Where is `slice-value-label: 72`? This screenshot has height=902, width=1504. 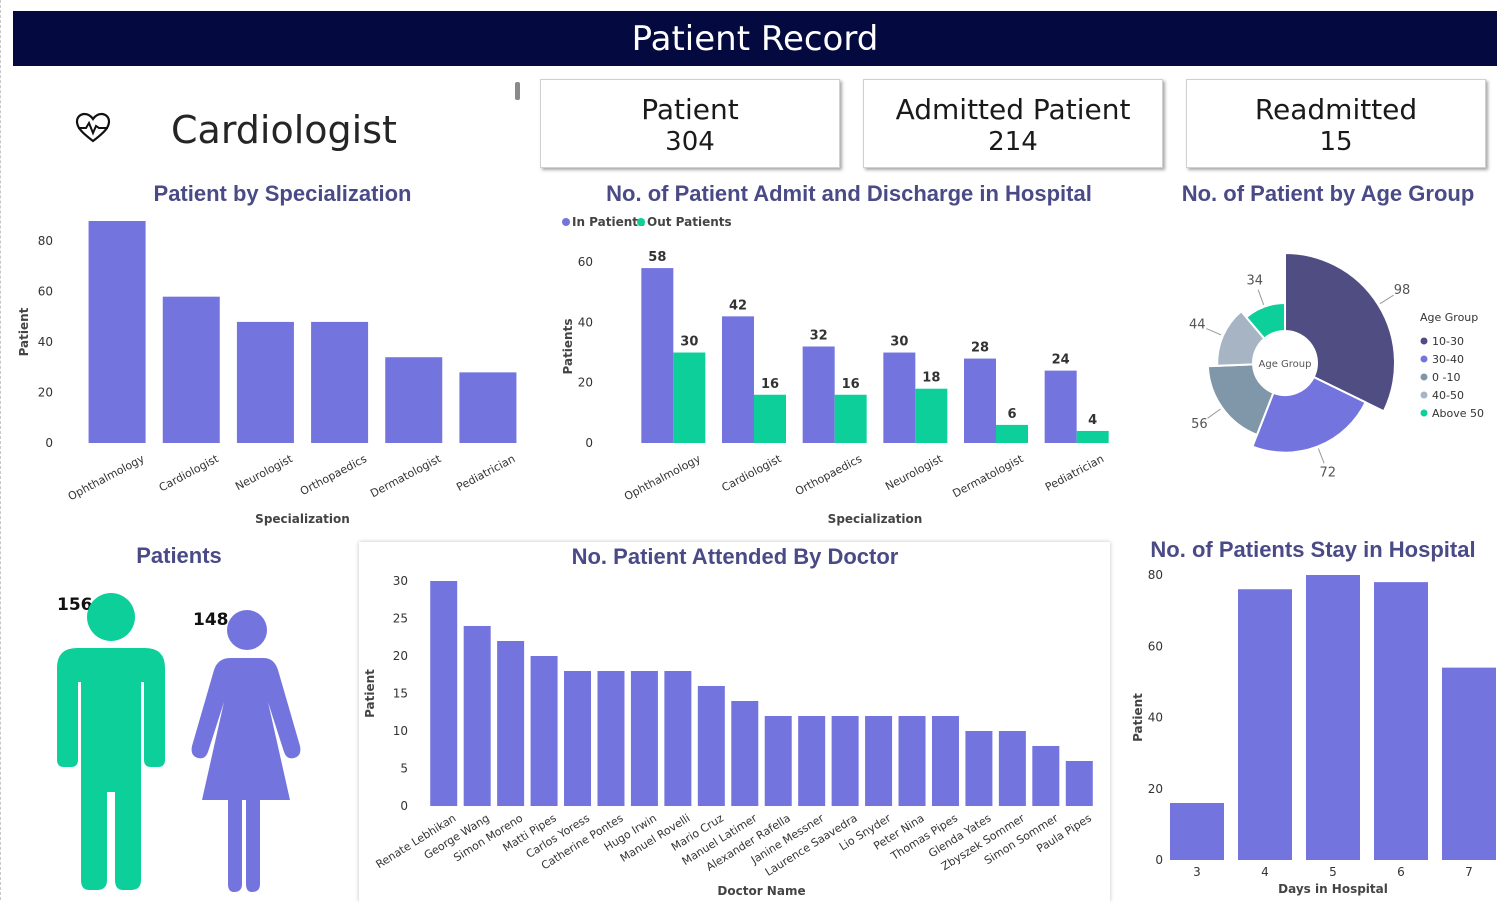 slice-value-label: 72 is located at coordinates (1328, 473).